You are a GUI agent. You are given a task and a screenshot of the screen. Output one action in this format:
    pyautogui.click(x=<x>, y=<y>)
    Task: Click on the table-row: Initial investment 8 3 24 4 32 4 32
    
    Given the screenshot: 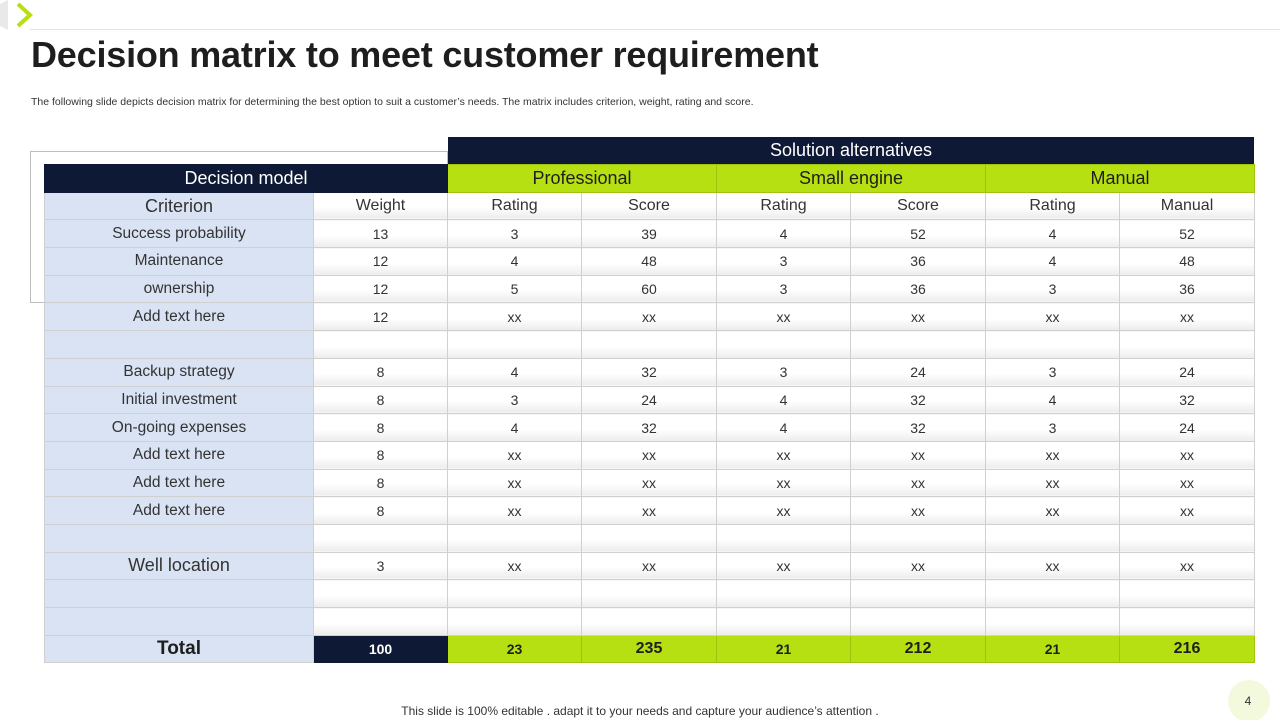 What is the action you would take?
    pyautogui.click(x=650, y=400)
    